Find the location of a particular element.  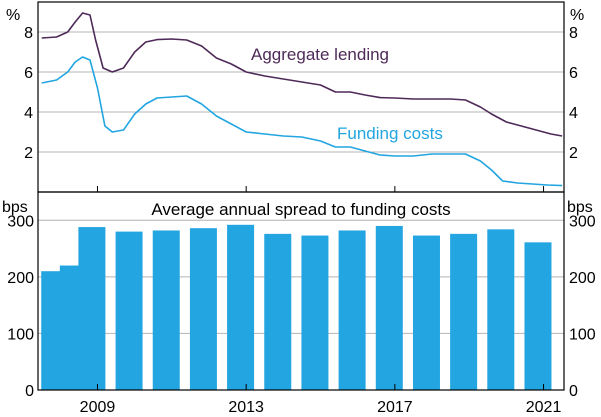

bar-2013 is located at coordinates (241, 307).